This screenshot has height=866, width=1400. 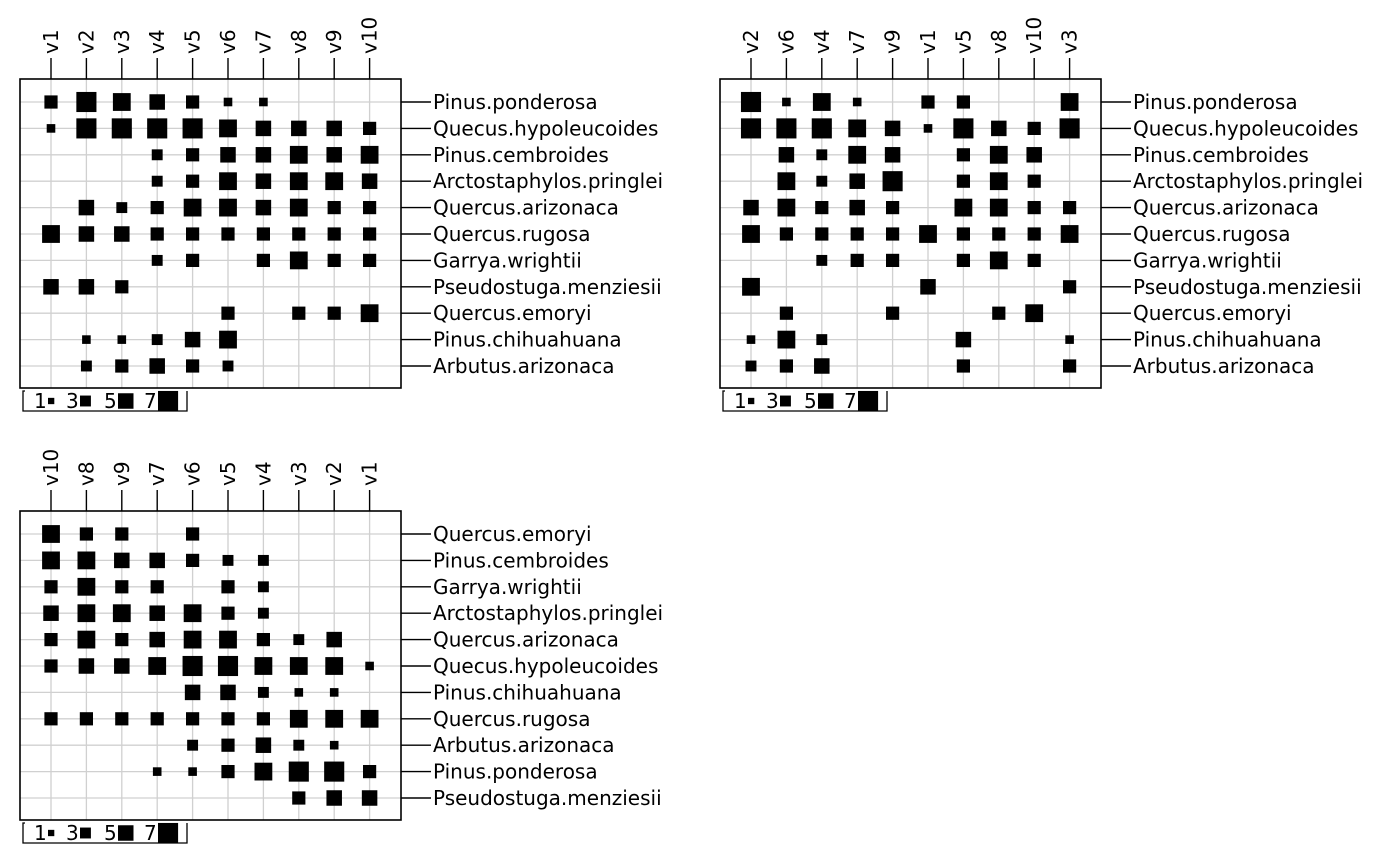 What do you see at coordinates (51, 467) in the screenshot?
I see `column-label: v10` at bounding box center [51, 467].